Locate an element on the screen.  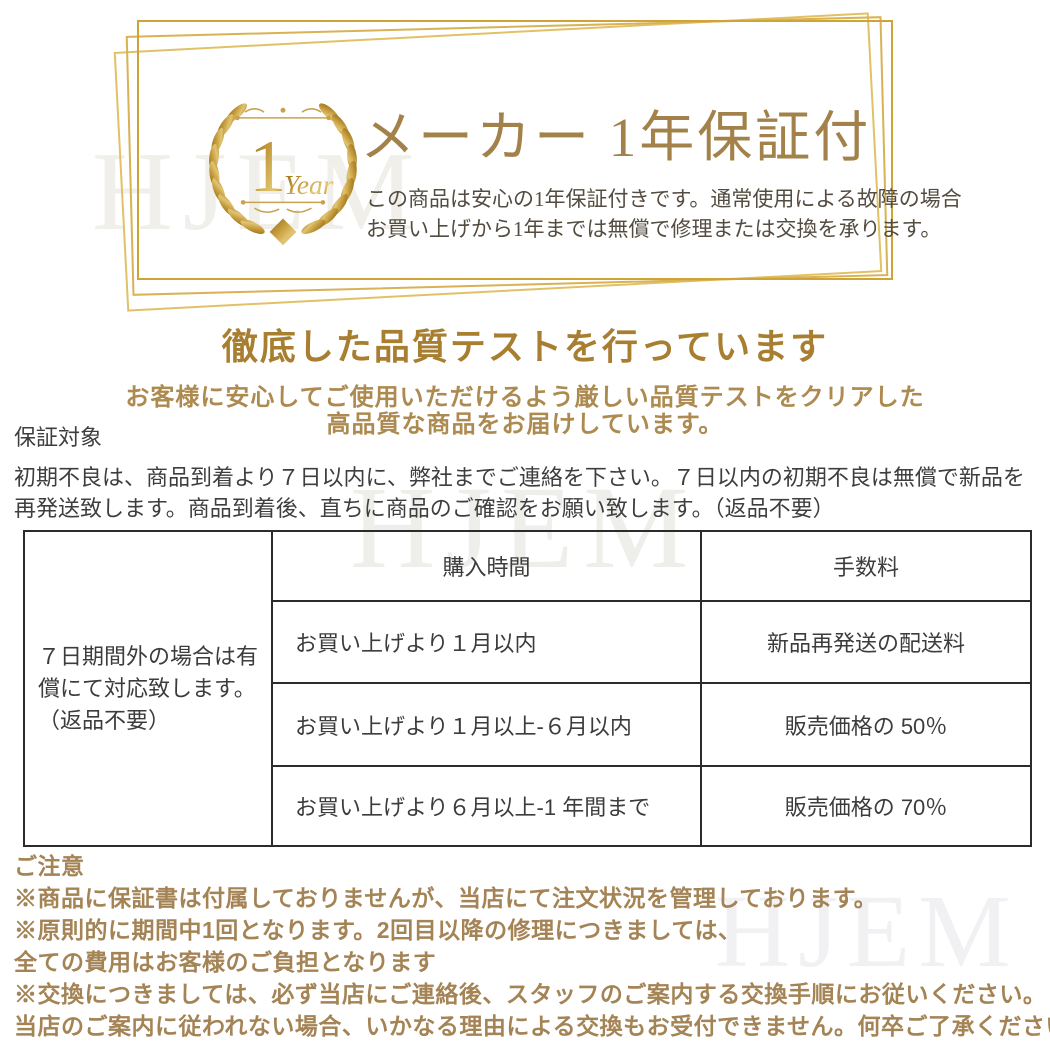
note-line: ※商品に保証書は付属しておりませんが、当店にて注文状況を管理しております。 is located at coordinates (446, 898).